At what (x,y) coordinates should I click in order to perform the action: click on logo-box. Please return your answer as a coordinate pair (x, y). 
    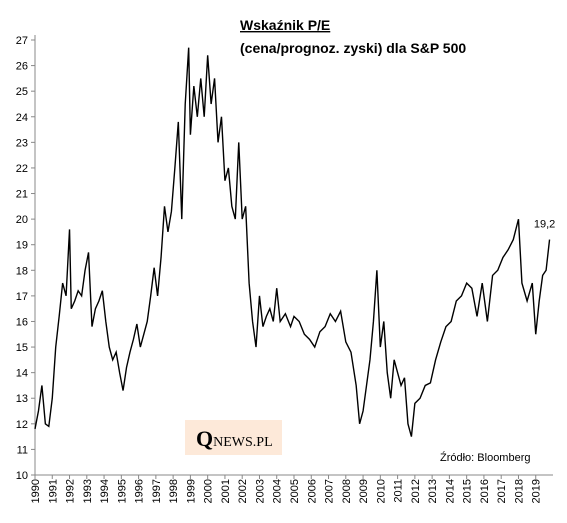
    Looking at the image, I should click on (233, 437).